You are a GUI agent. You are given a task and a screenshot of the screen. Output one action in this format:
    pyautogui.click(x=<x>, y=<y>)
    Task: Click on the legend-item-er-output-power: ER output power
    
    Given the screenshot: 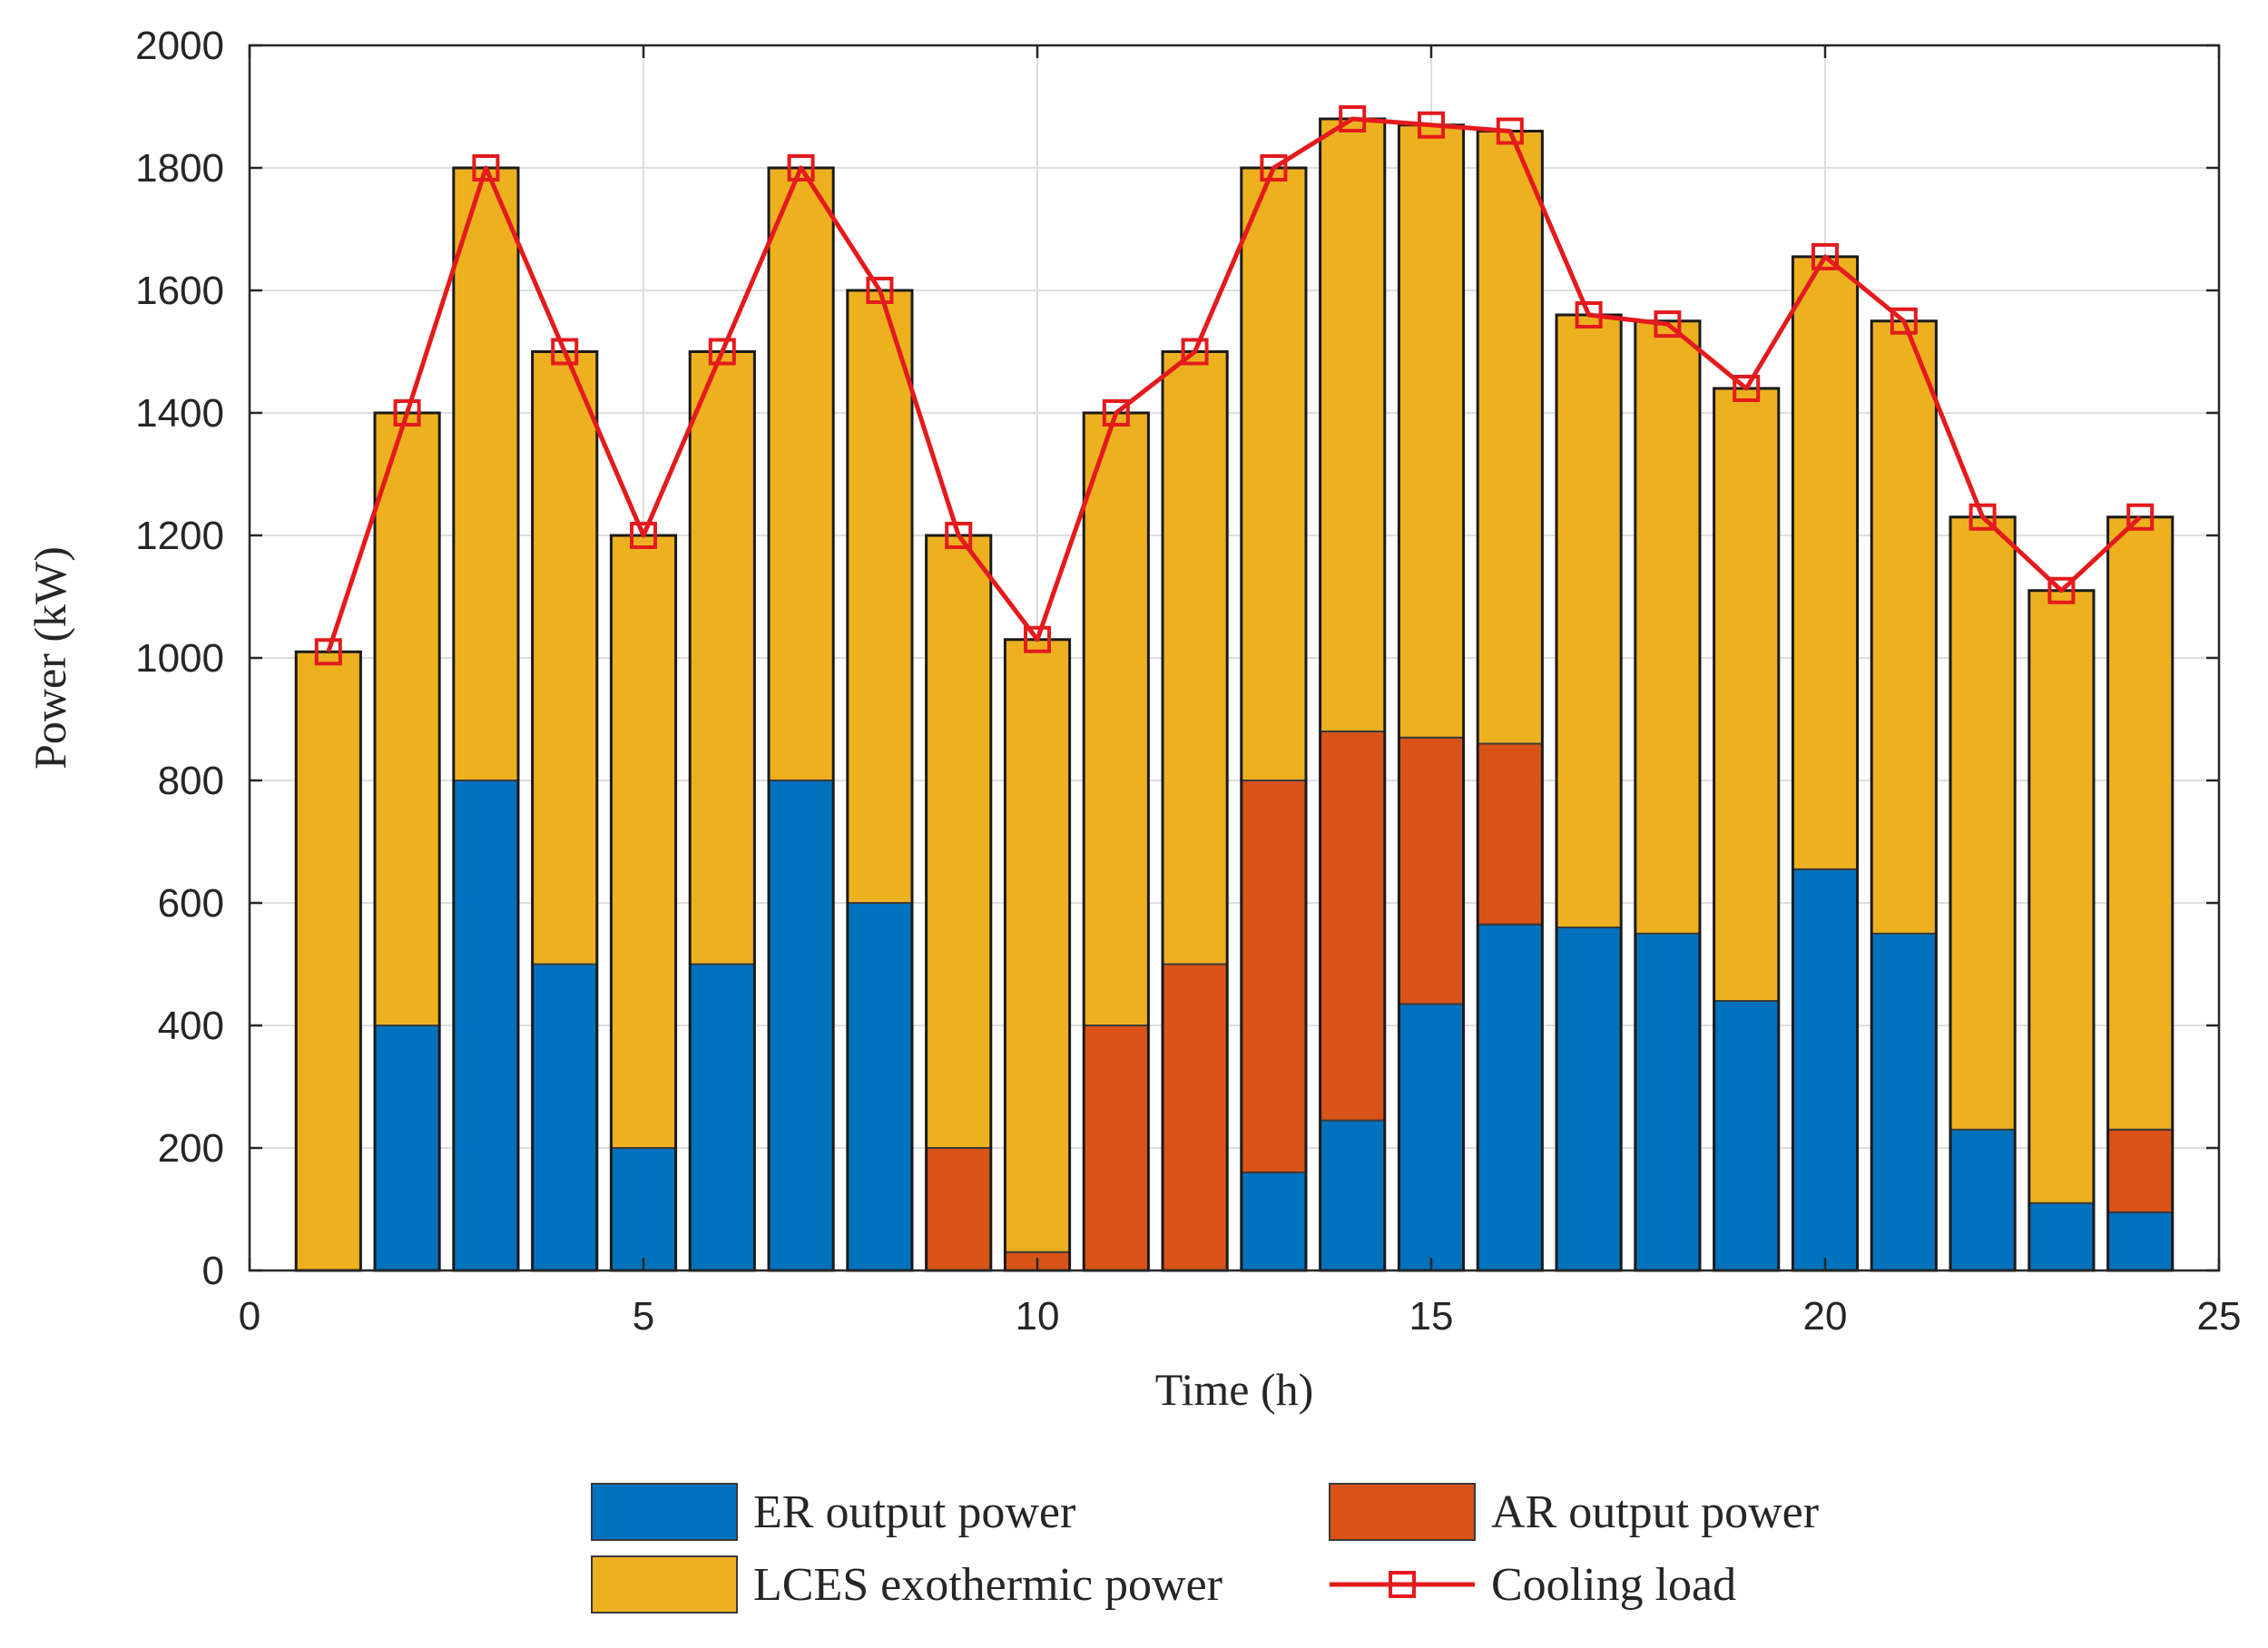 What is the action you would take?
    pyautogui.click(x=833, y=1512)
    